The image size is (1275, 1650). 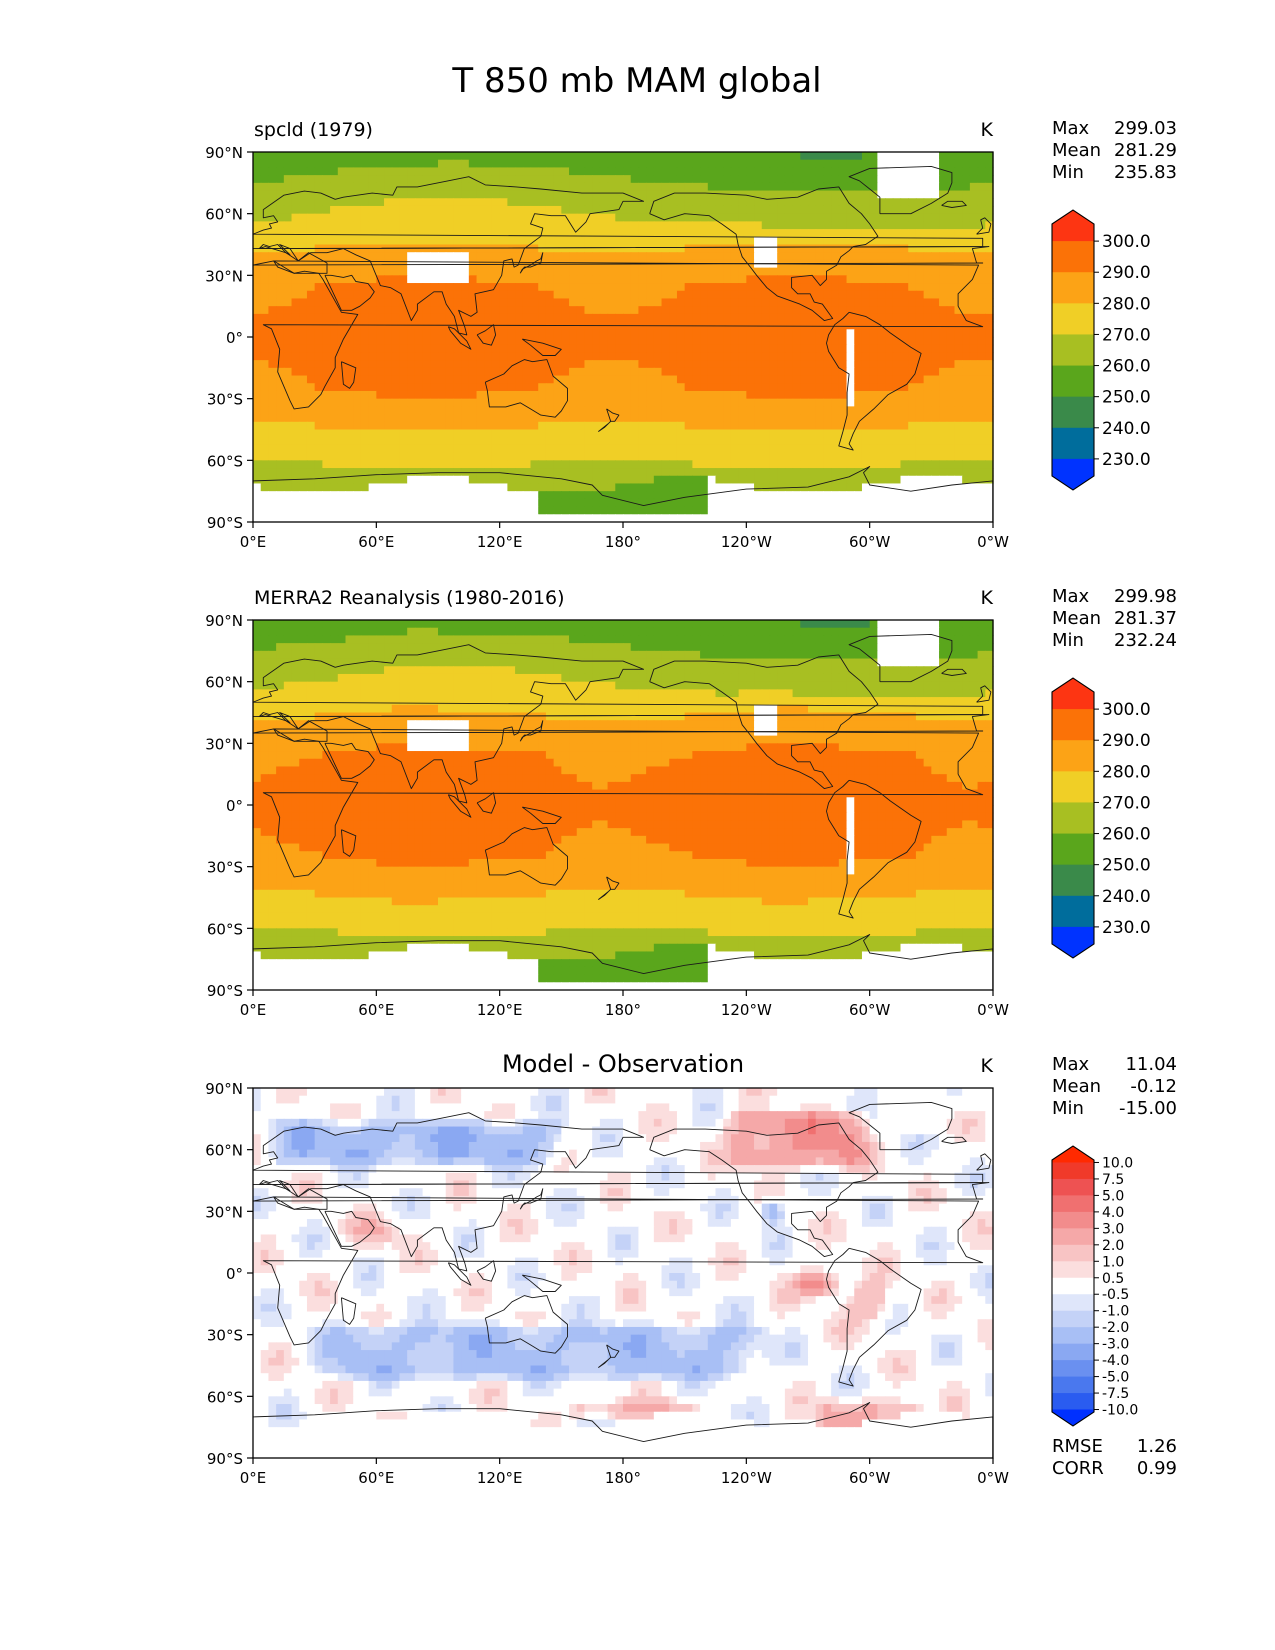 What do you see at coordinates (1073, 319) in the screenshot?
I see `colorbar-segment` at bounding box center [1073, 319].